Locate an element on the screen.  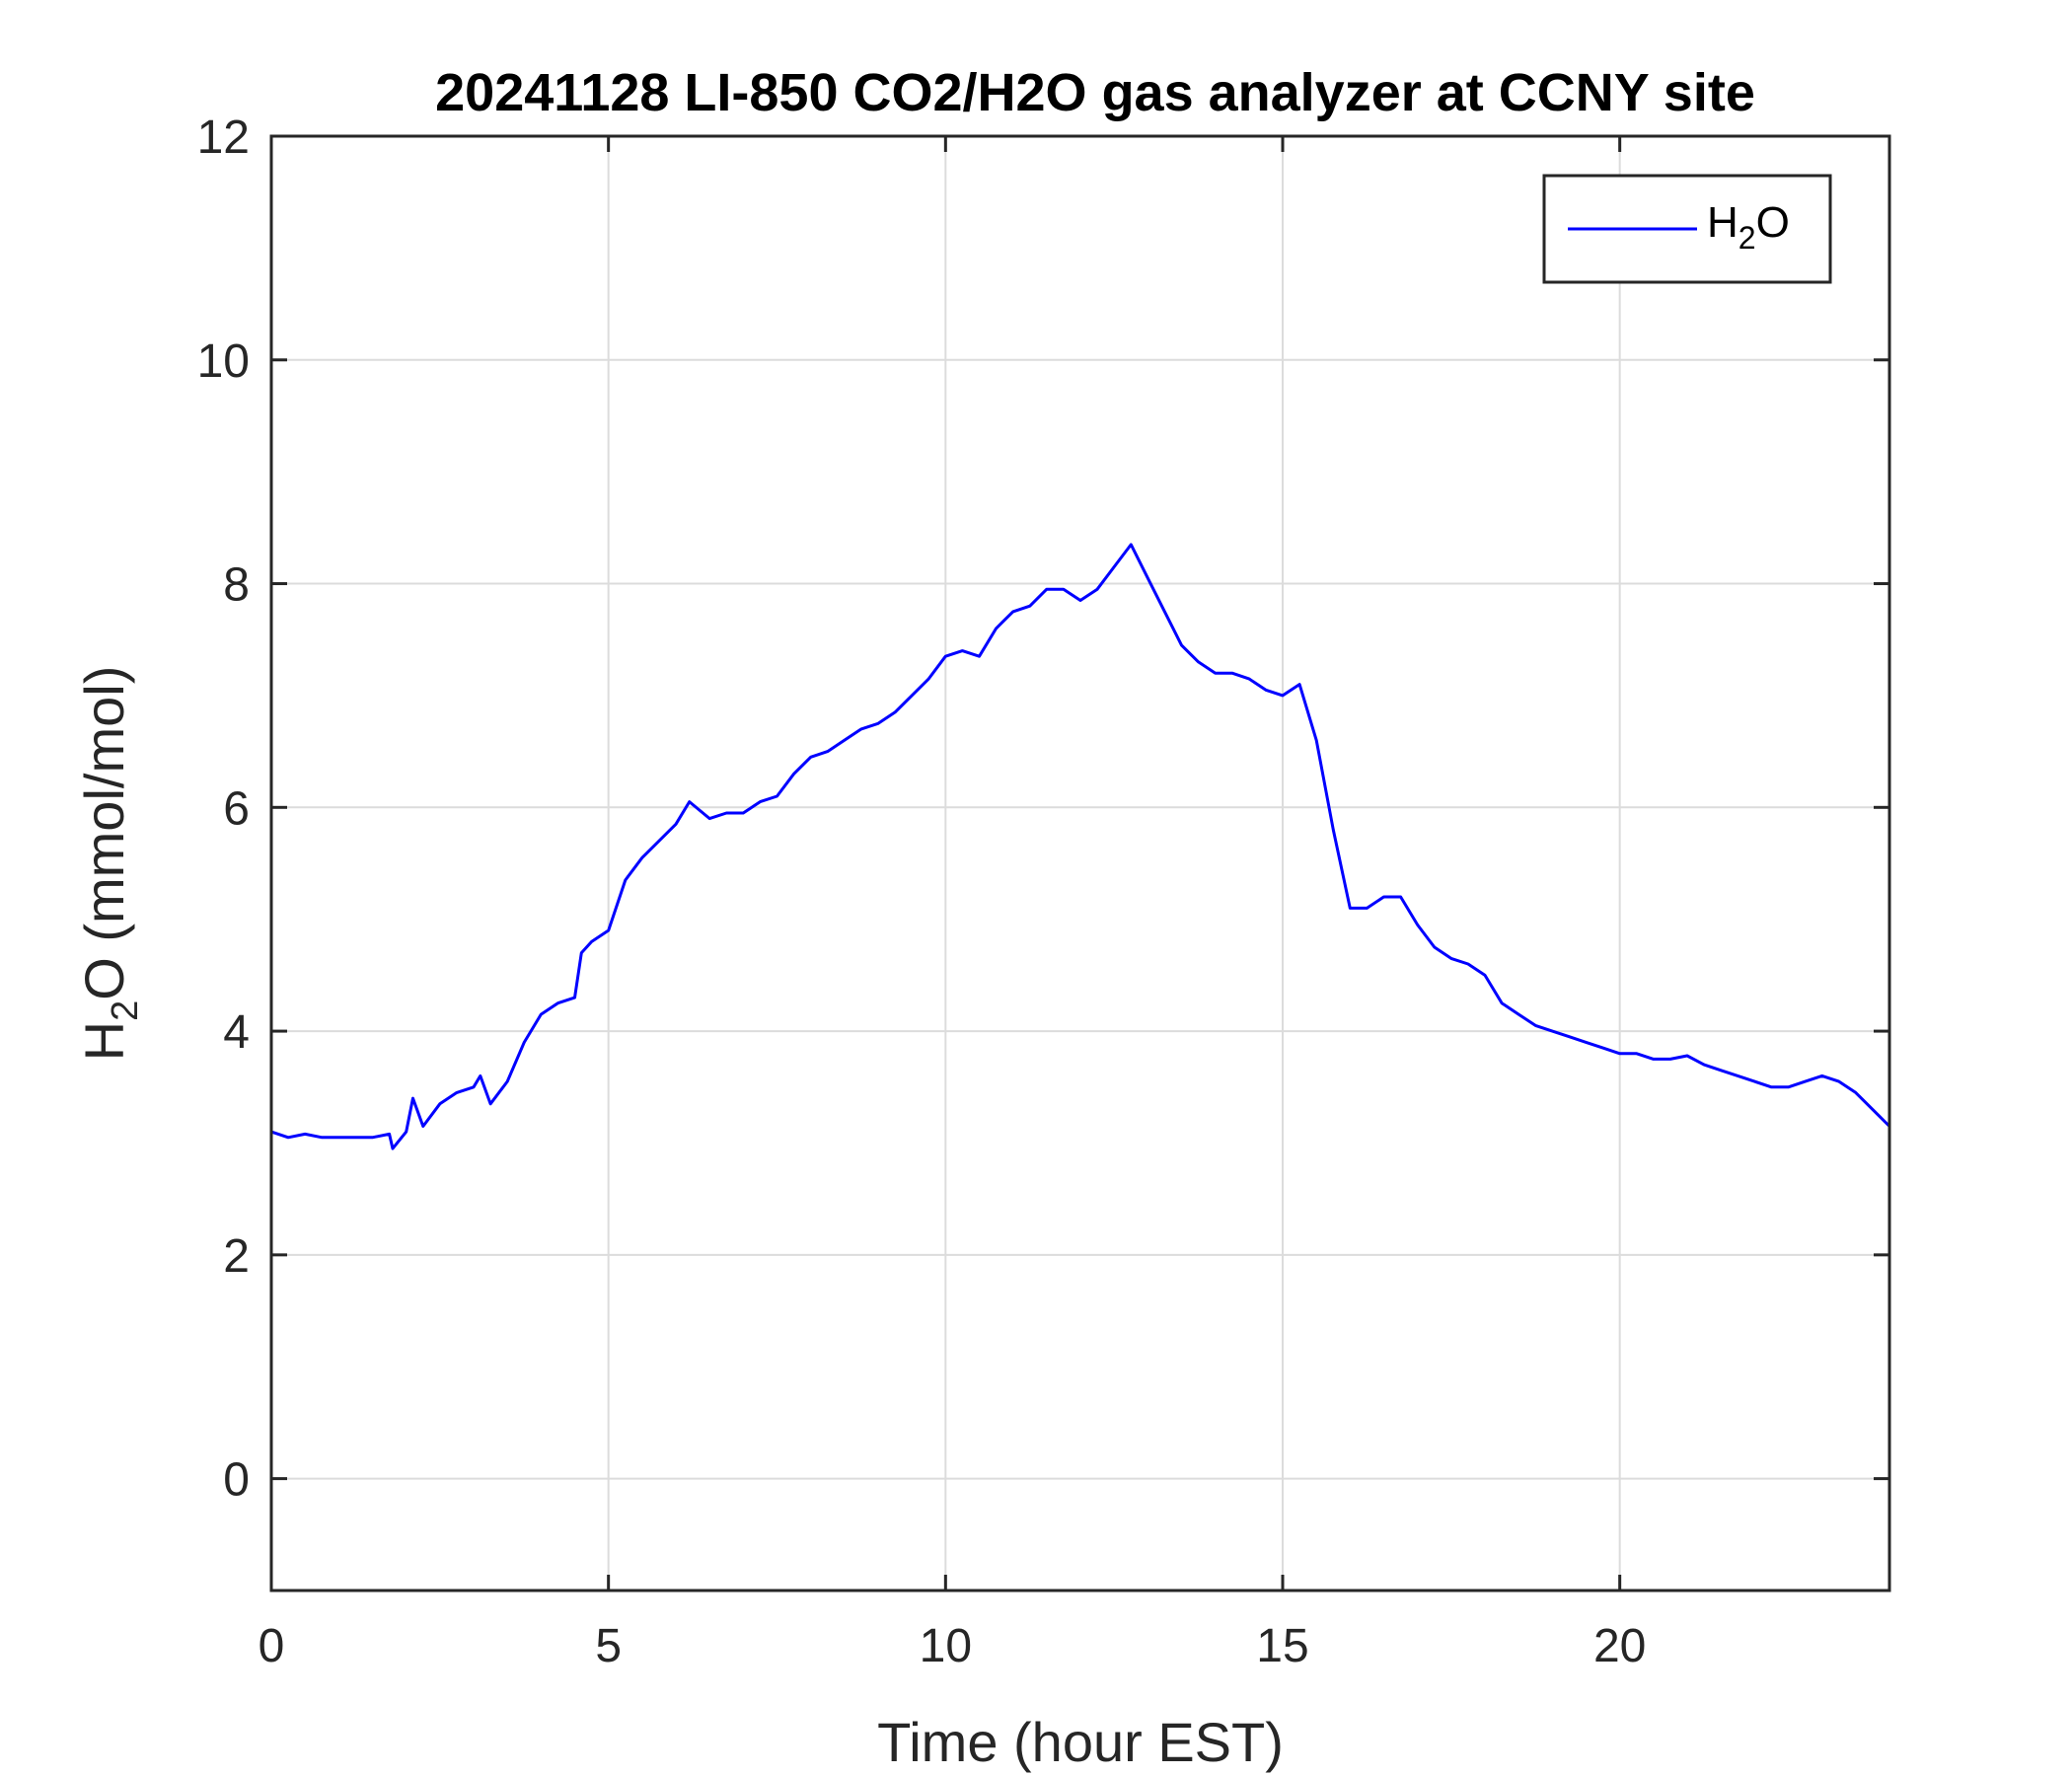
x-tick-label: 5 is located at coordinates (609, 1646).